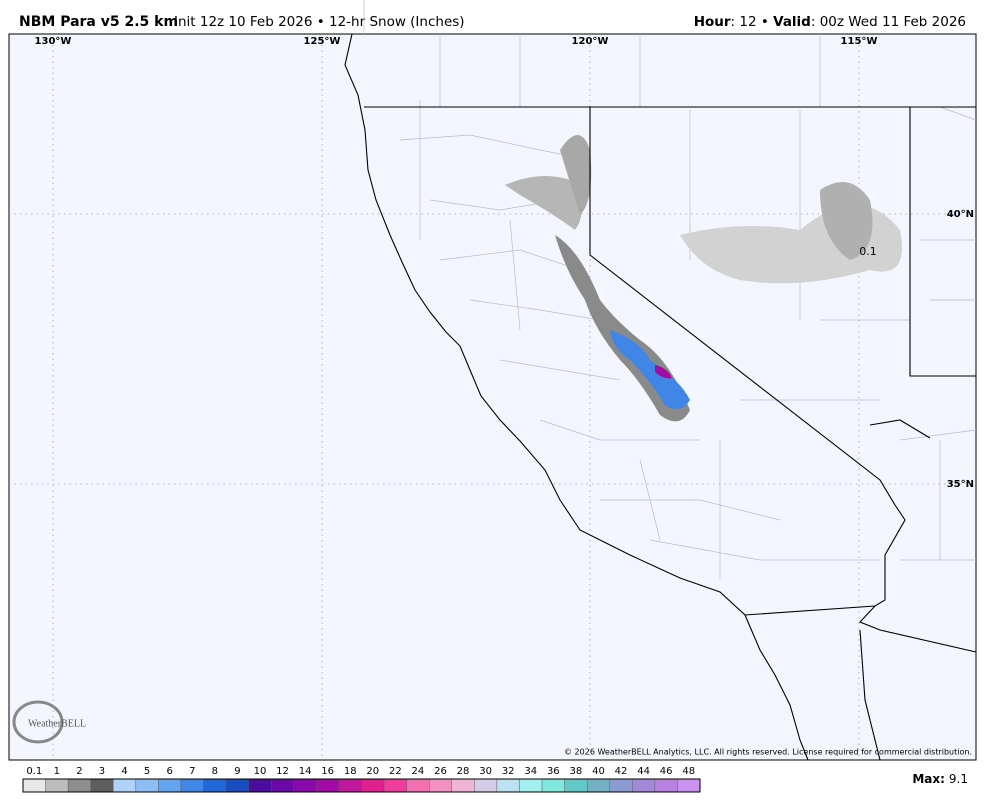  I want to click on valid-label: Valid, so click(792, 22).